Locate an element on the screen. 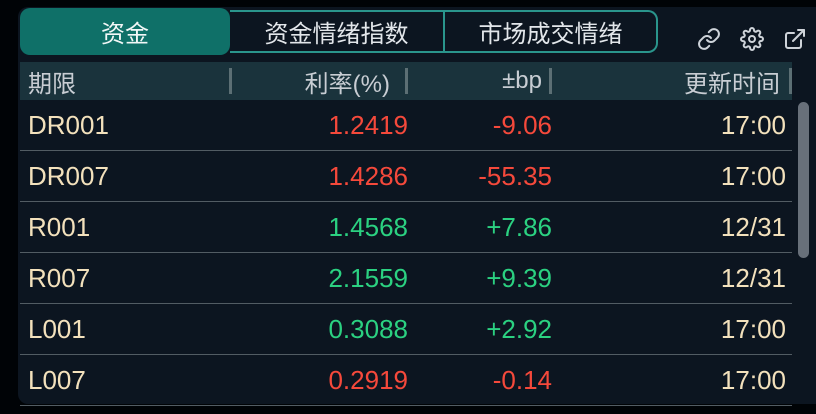 This screenshot has height=414, width=816. table-row: L001 0.3088 +2.92 17:00 is located at coordinates (406, 329).